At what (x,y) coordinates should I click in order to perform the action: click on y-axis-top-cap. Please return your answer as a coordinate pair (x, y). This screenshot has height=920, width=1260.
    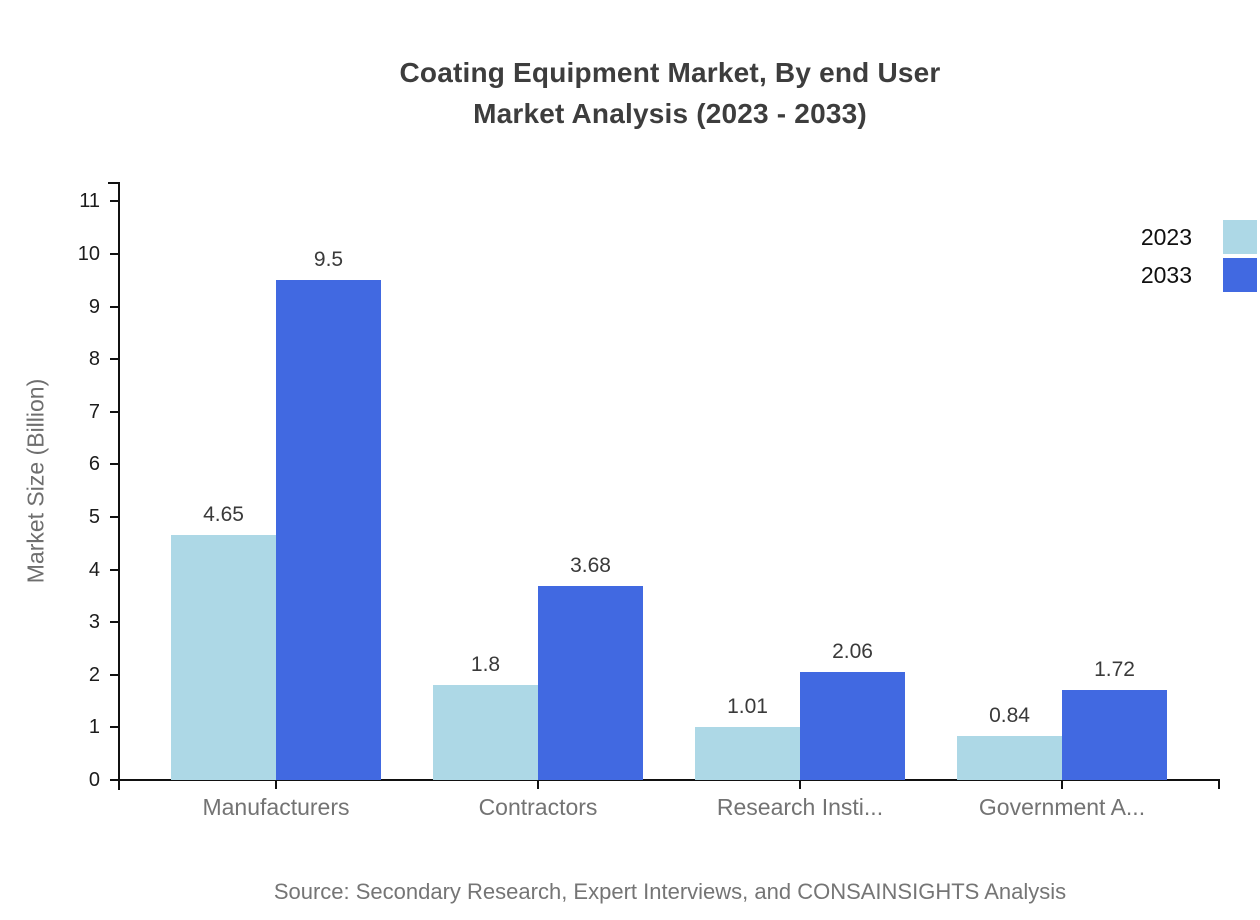
    Looking at the image, I should click on (113, 183).